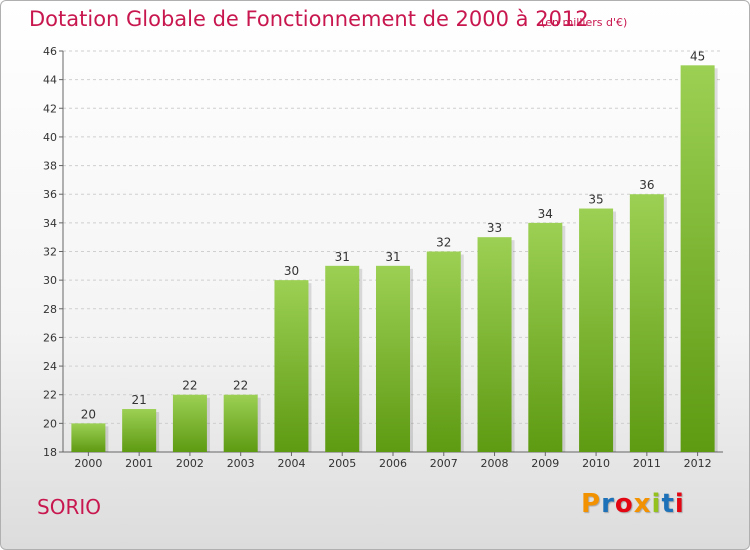 Image resolution: width=750 pixels, height=550 pixels. Describe the element at coordinates (393, 463) in the screenshot. I see `x-tick-label-2006: 2006` at that location.